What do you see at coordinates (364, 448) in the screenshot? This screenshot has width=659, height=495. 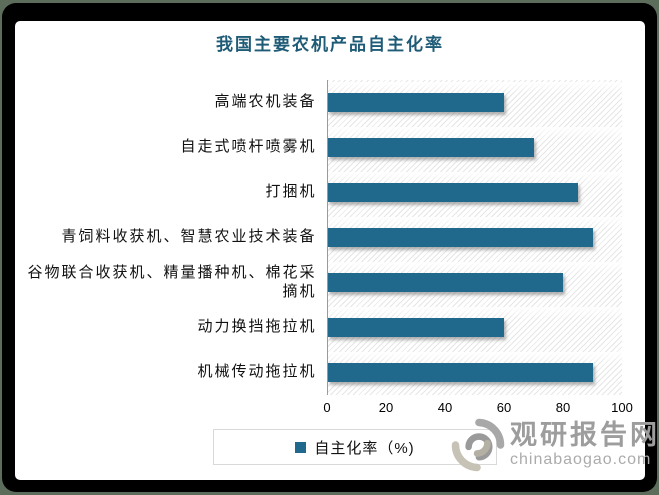 I see `legend-label: 自主化率（%)` at bounding box center [364, 448].